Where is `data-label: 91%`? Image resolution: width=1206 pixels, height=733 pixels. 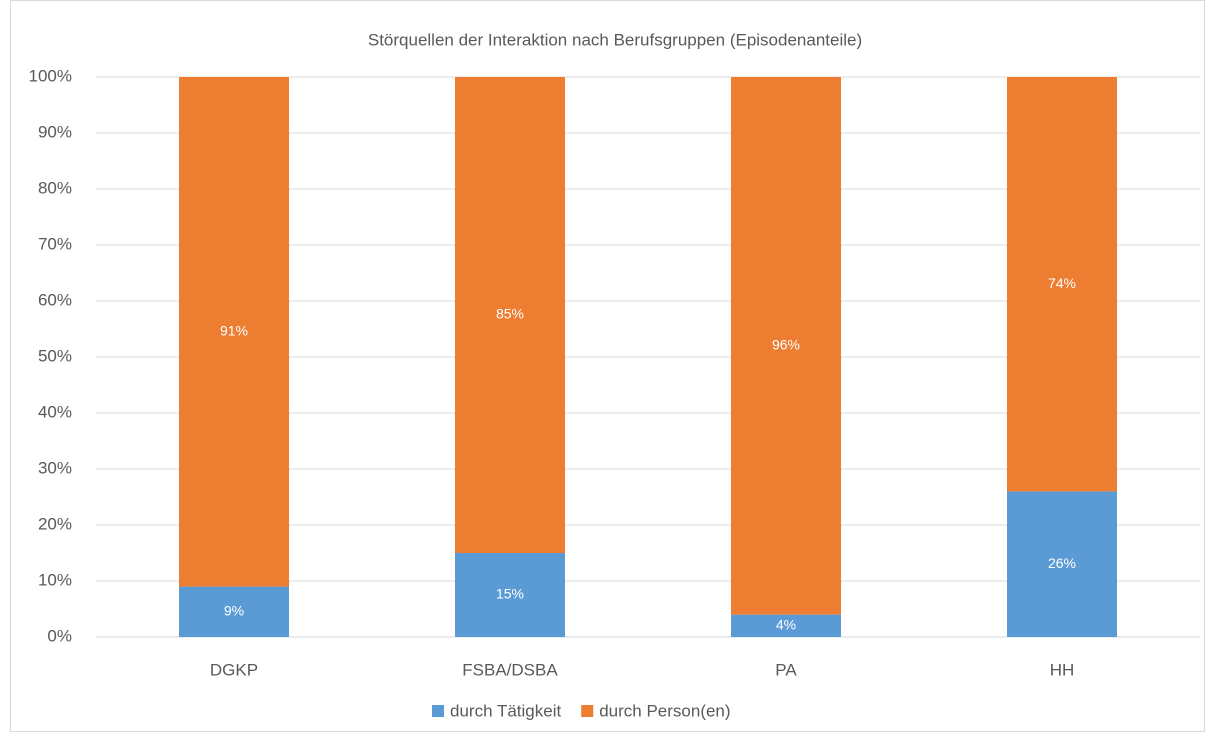
data-label: 91% is located at coordinates (234, 331).